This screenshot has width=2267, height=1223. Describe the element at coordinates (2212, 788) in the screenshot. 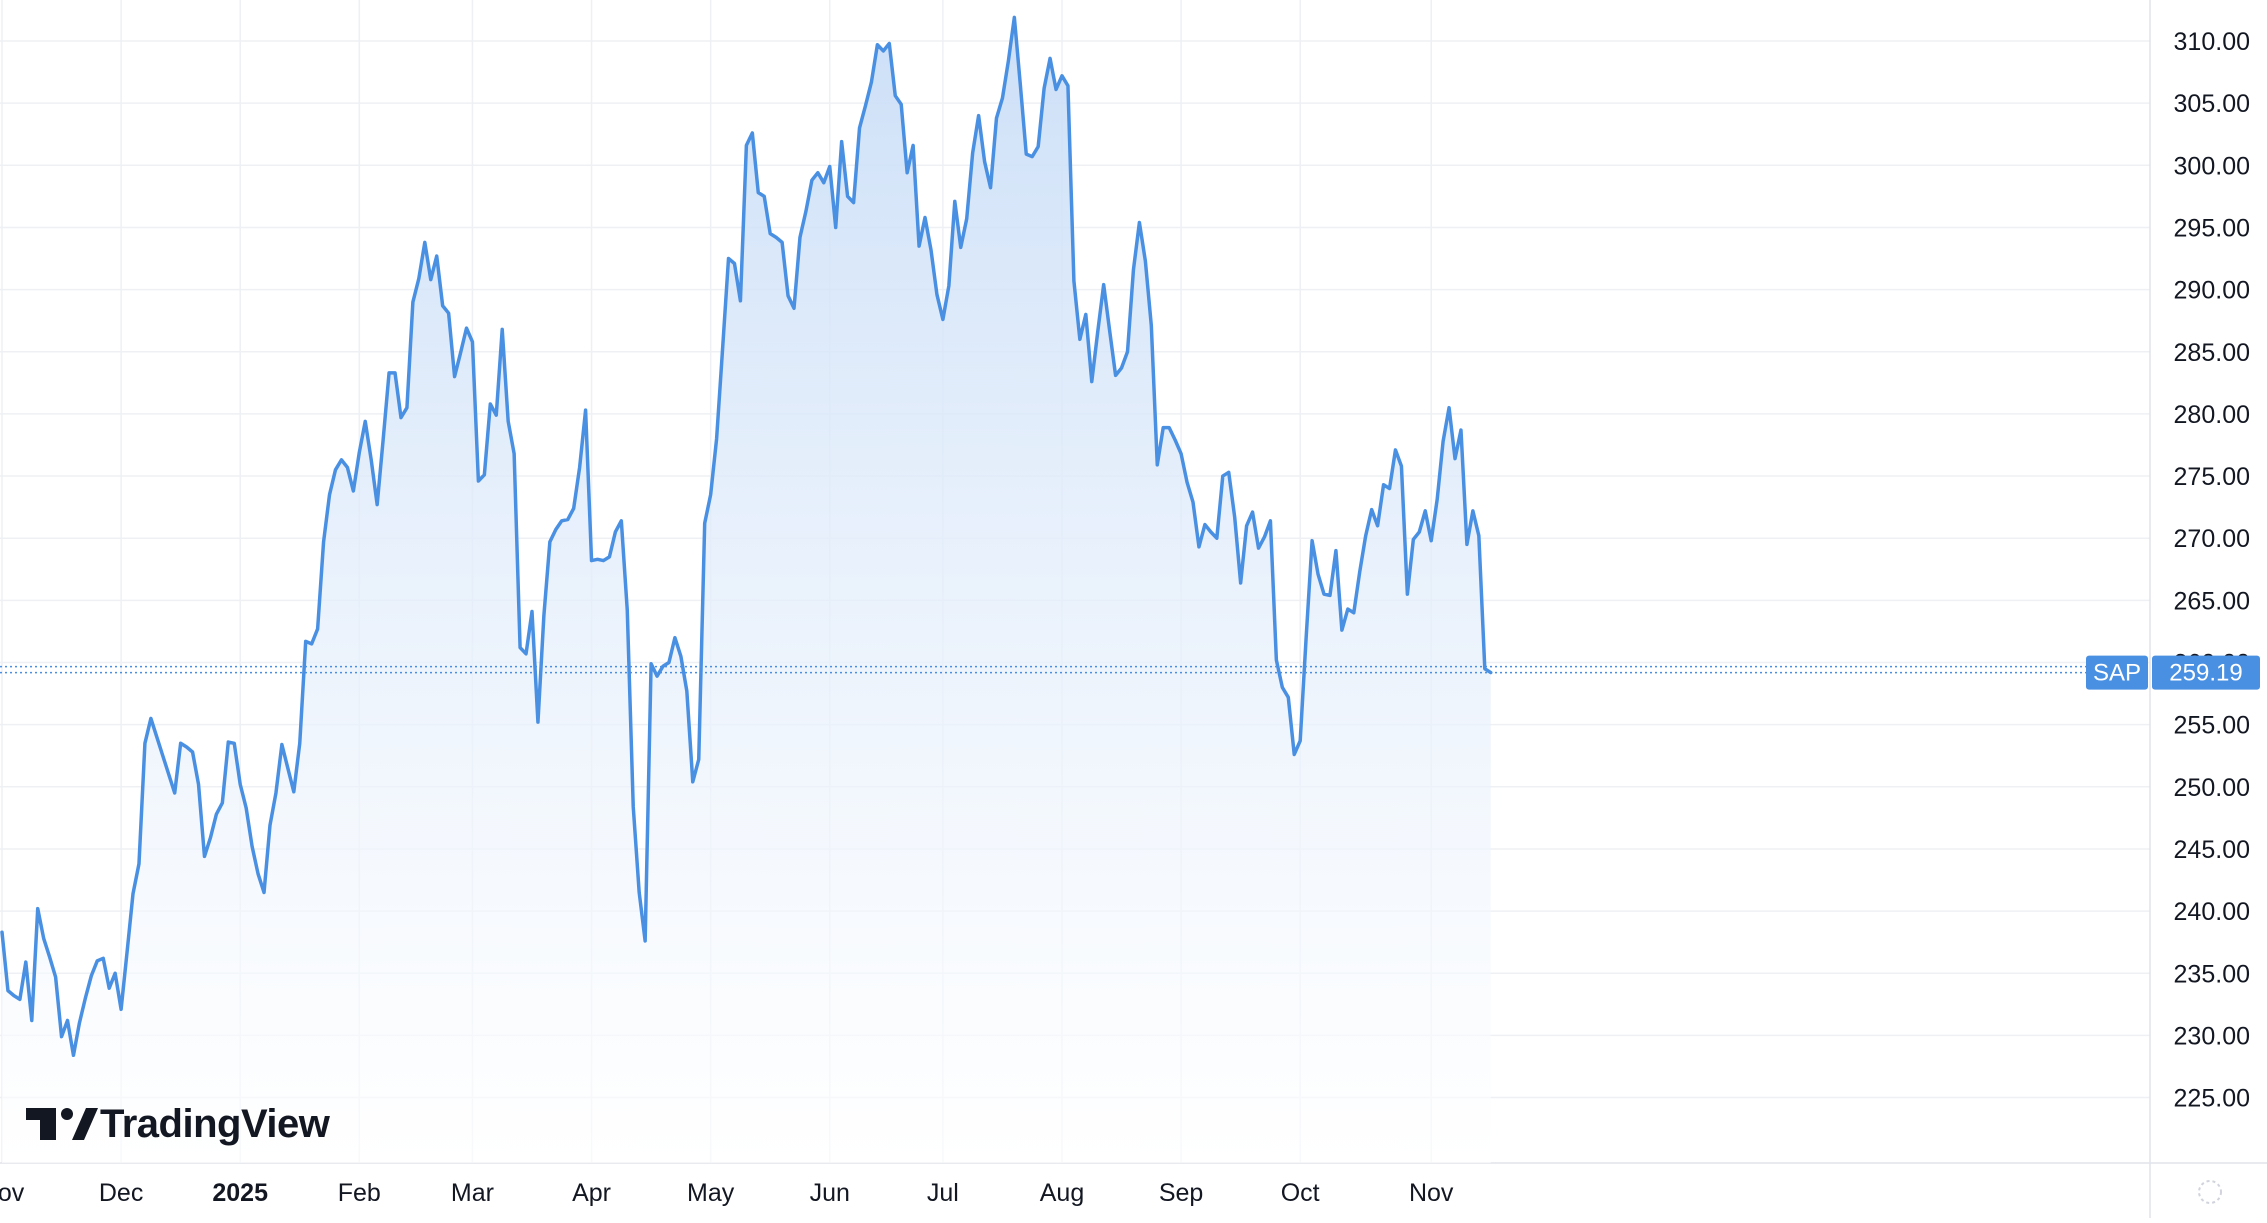

I see `y-tick-label: 250.00` at that location.